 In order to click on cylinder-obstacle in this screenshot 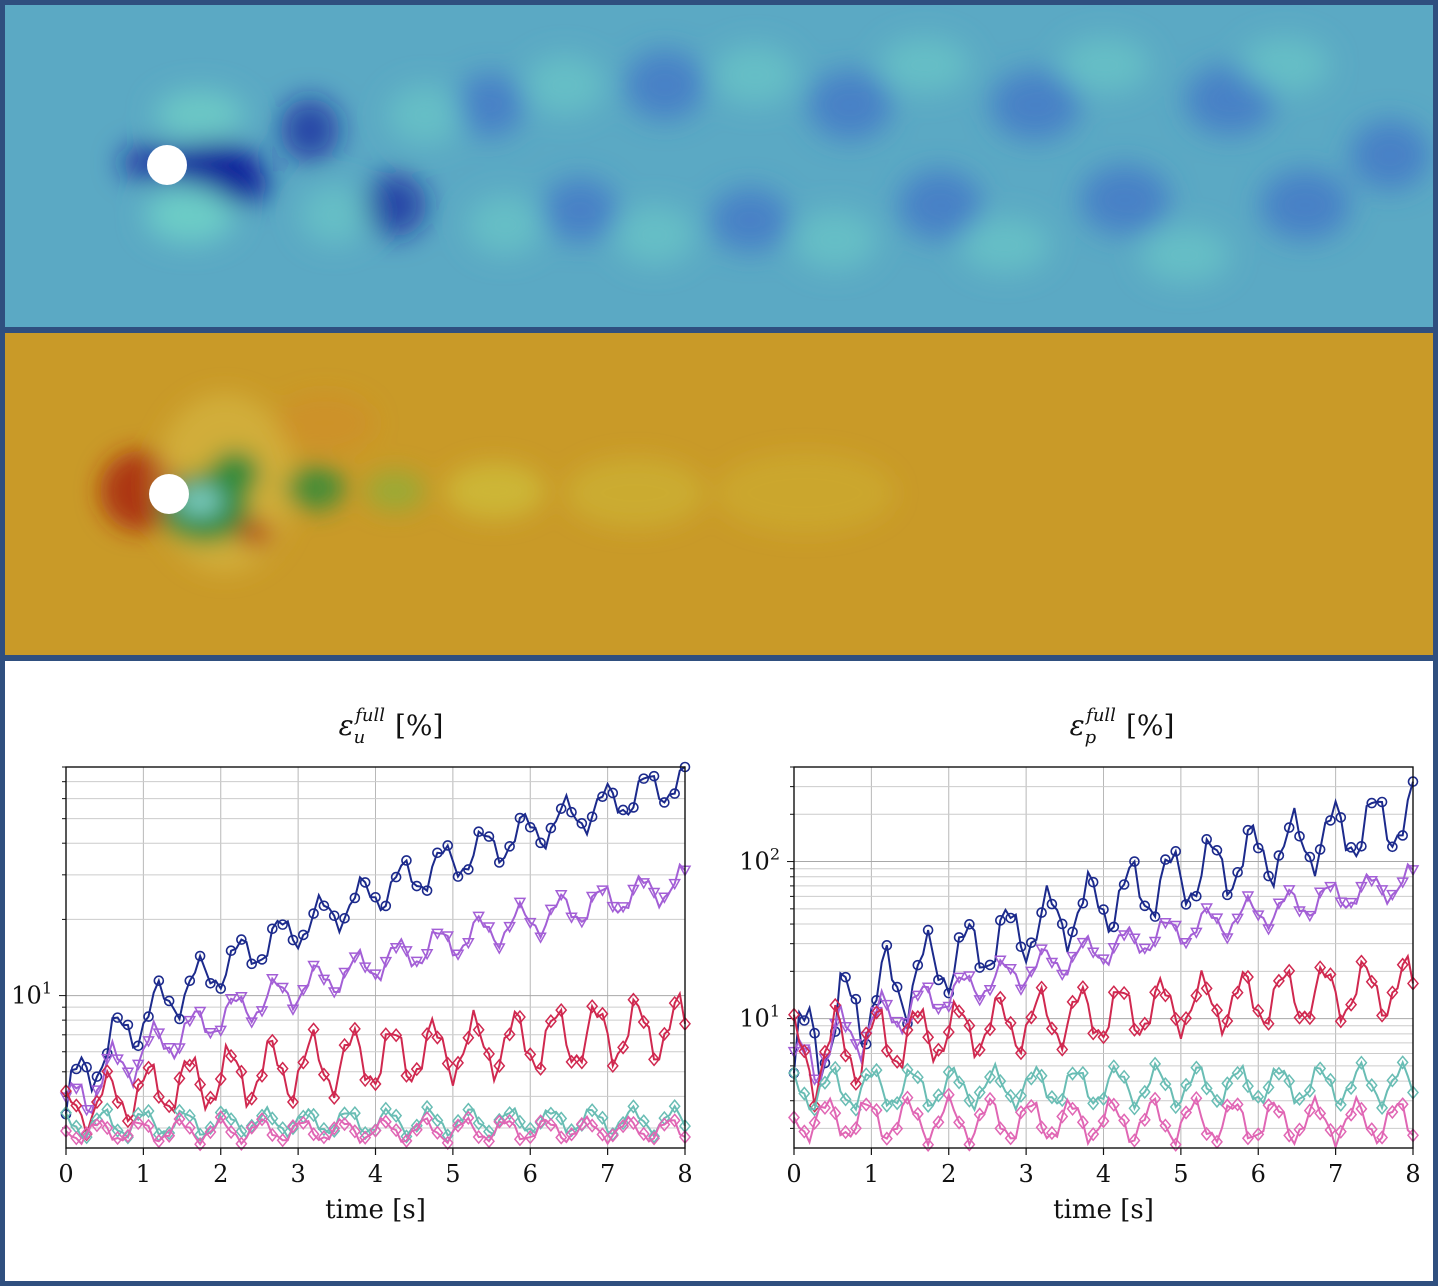, I will do `click(169, 494)`.